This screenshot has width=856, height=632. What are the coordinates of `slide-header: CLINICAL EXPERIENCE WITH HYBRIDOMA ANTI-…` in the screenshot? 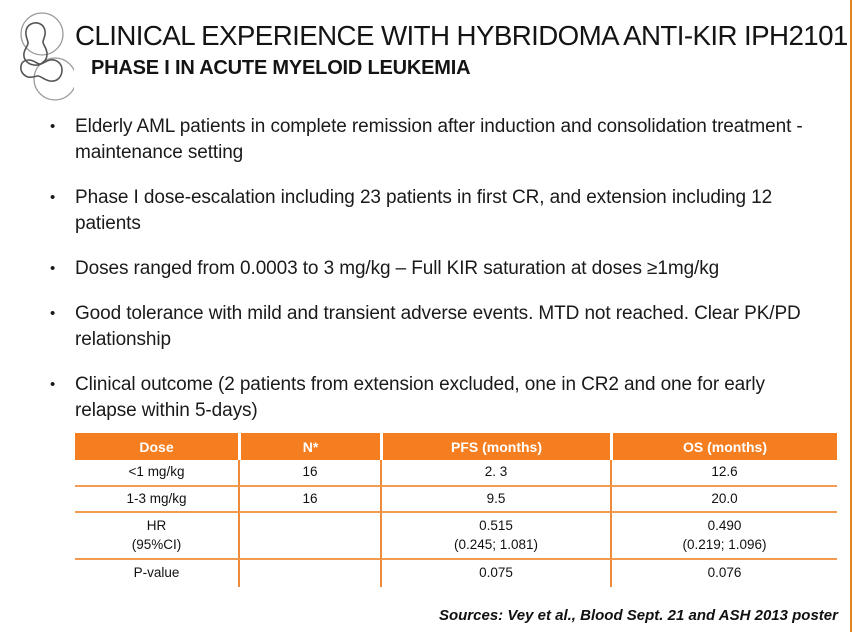 It's located at (461, 50).